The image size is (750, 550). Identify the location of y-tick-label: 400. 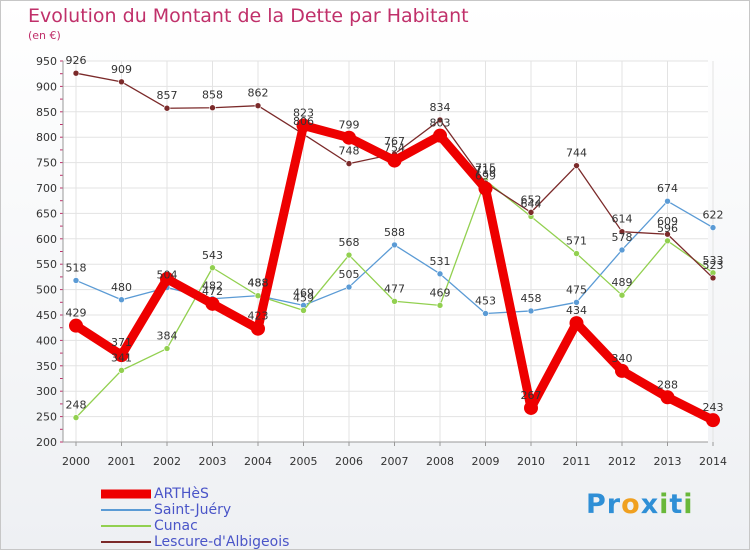
(46, 340).